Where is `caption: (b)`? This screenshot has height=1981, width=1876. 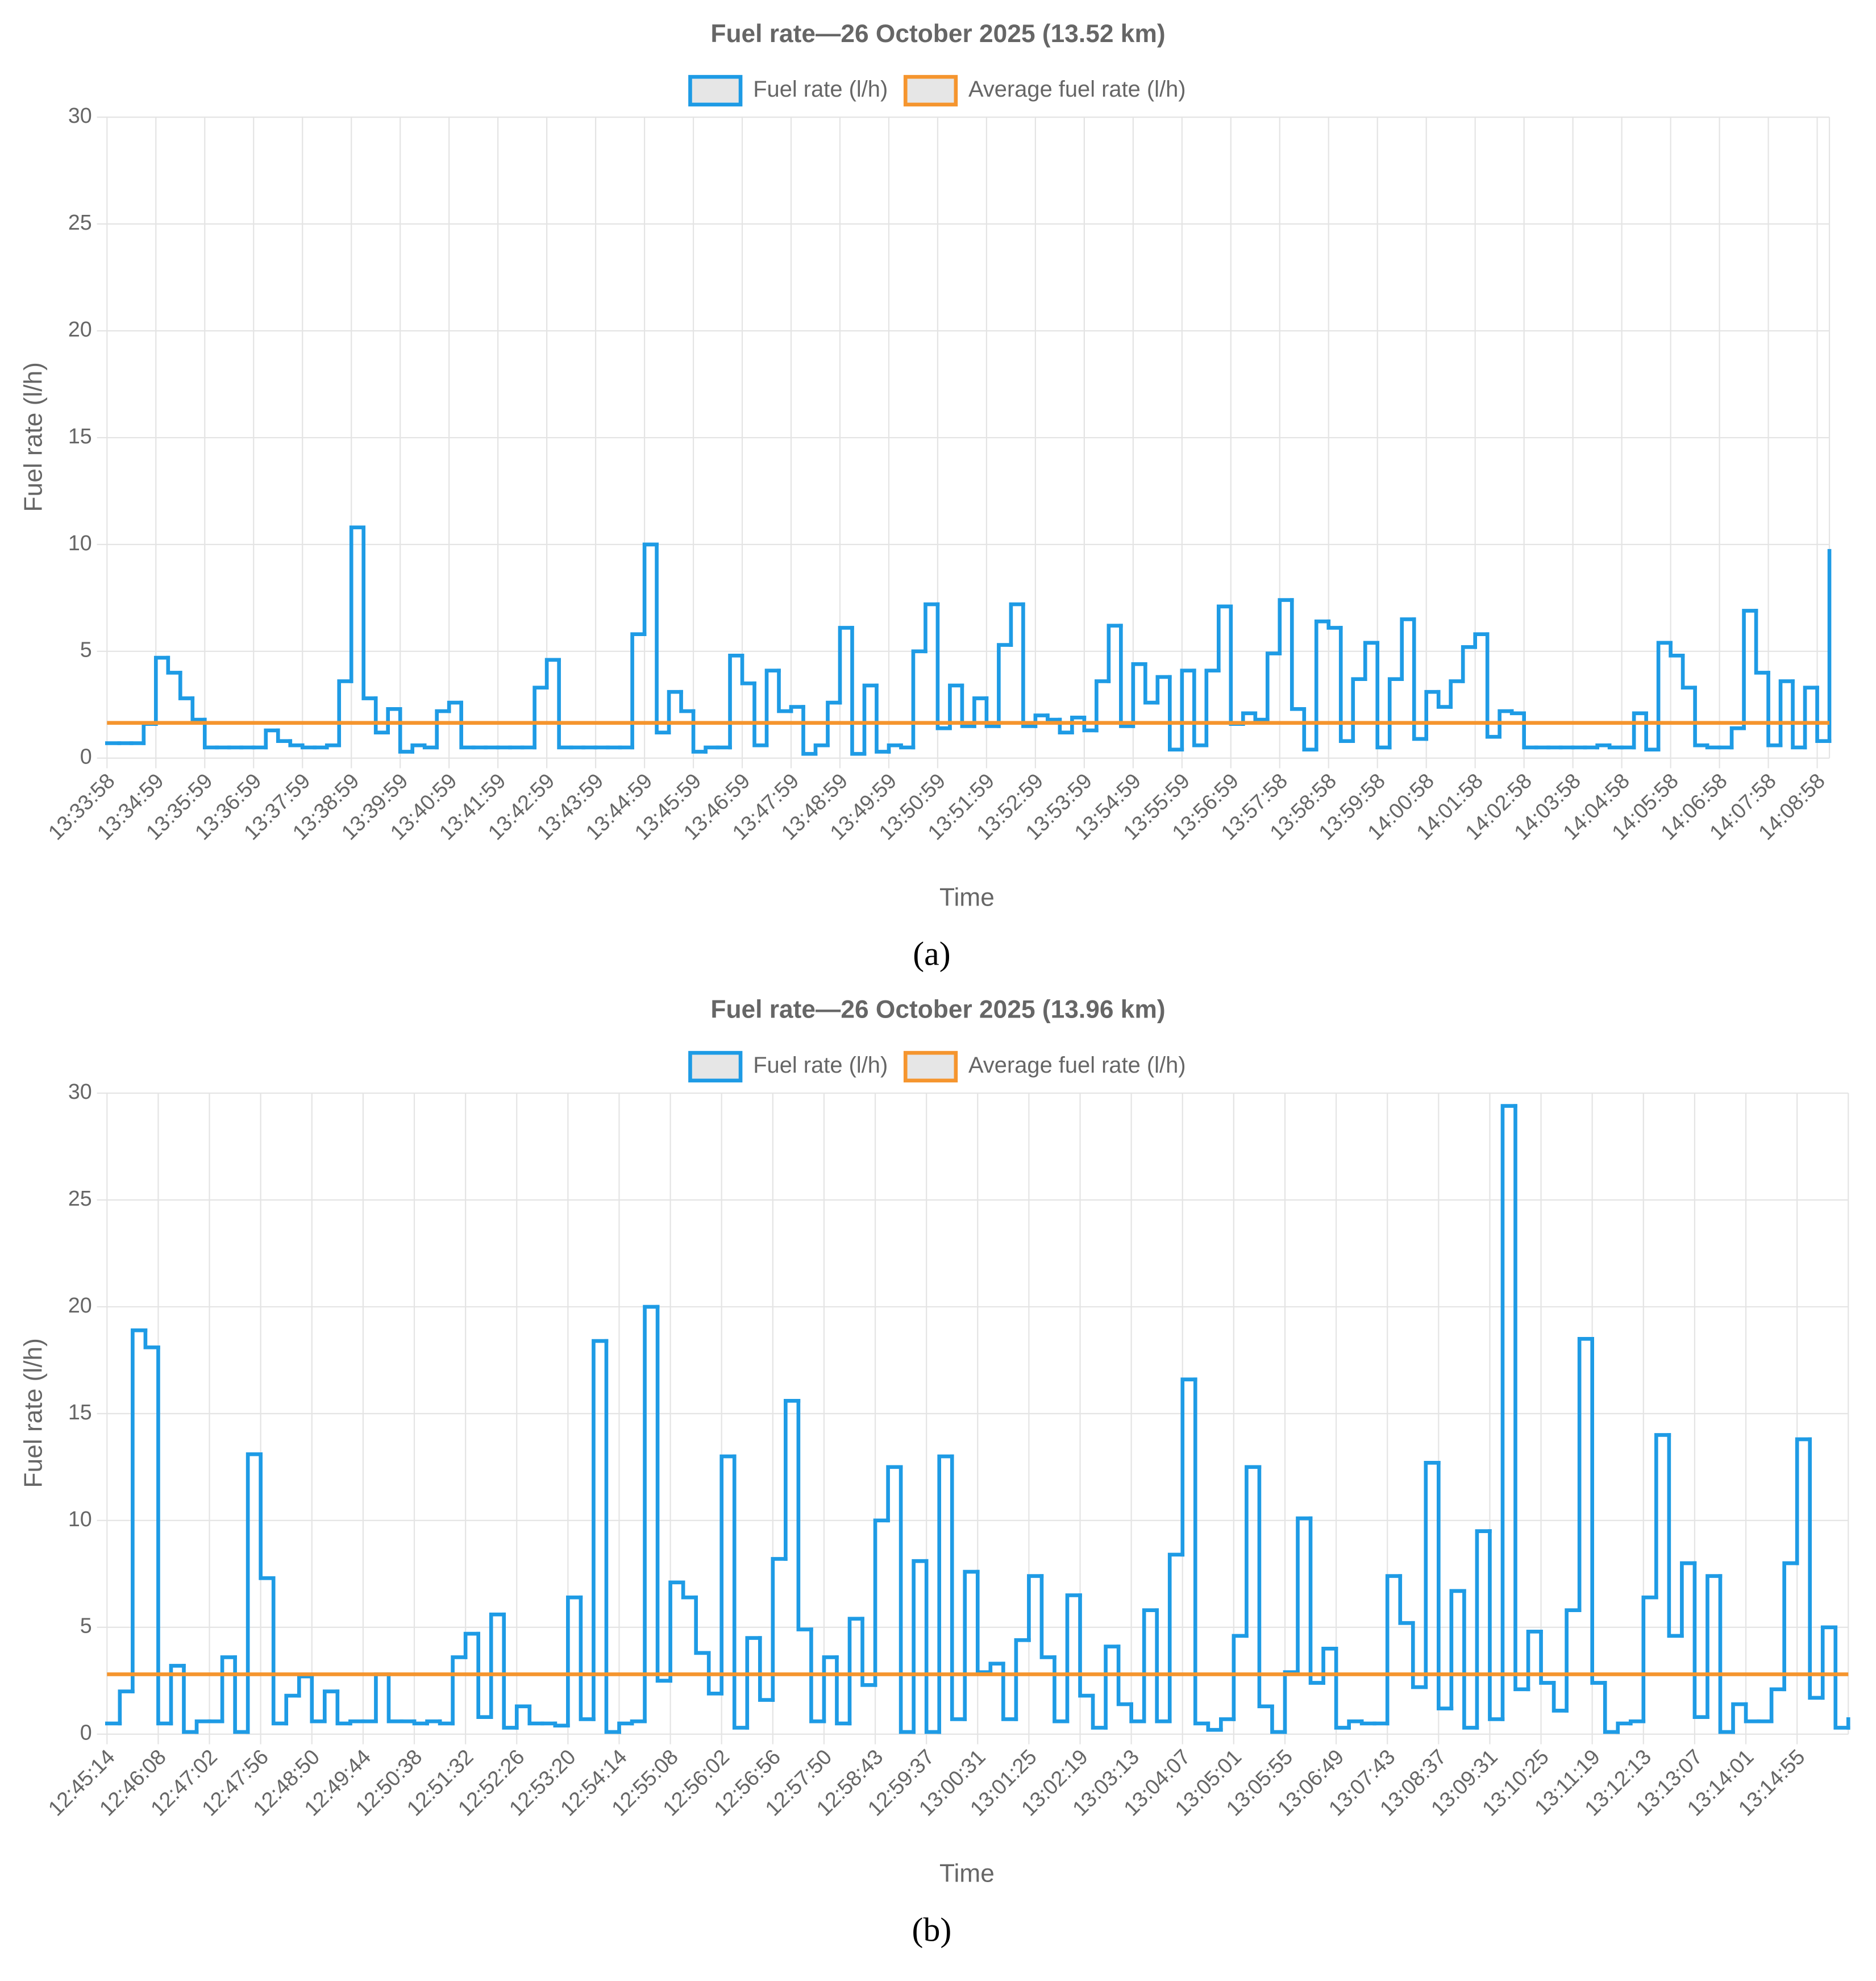 caption: (b) is located at coordinates (932, 1929).